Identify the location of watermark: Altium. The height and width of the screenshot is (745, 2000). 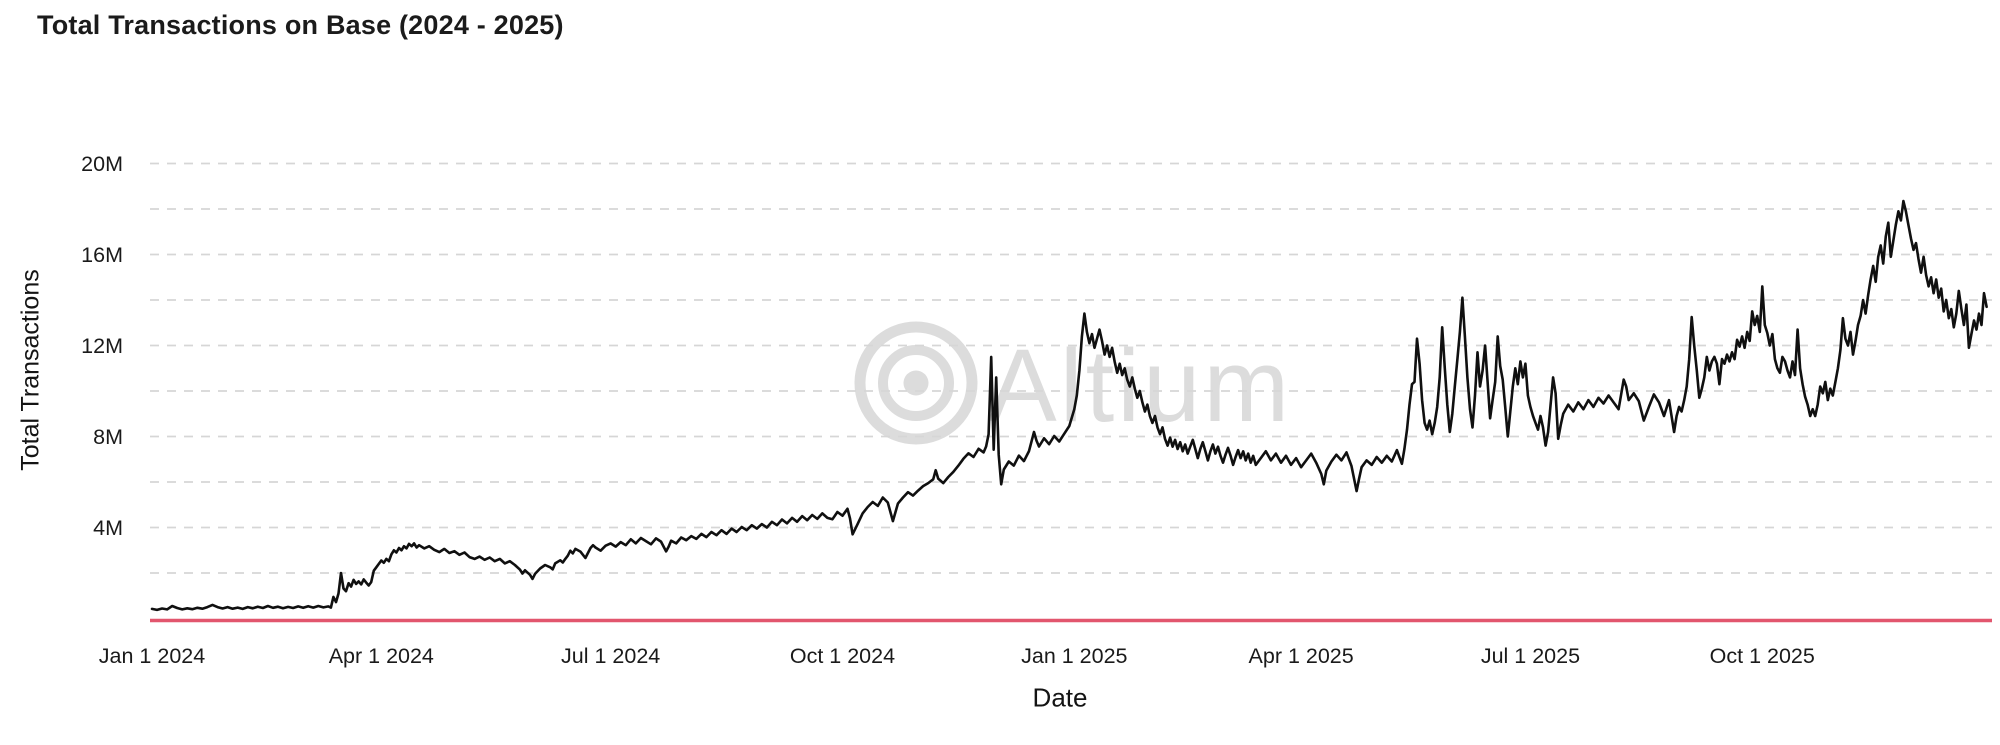
(1073, 383).